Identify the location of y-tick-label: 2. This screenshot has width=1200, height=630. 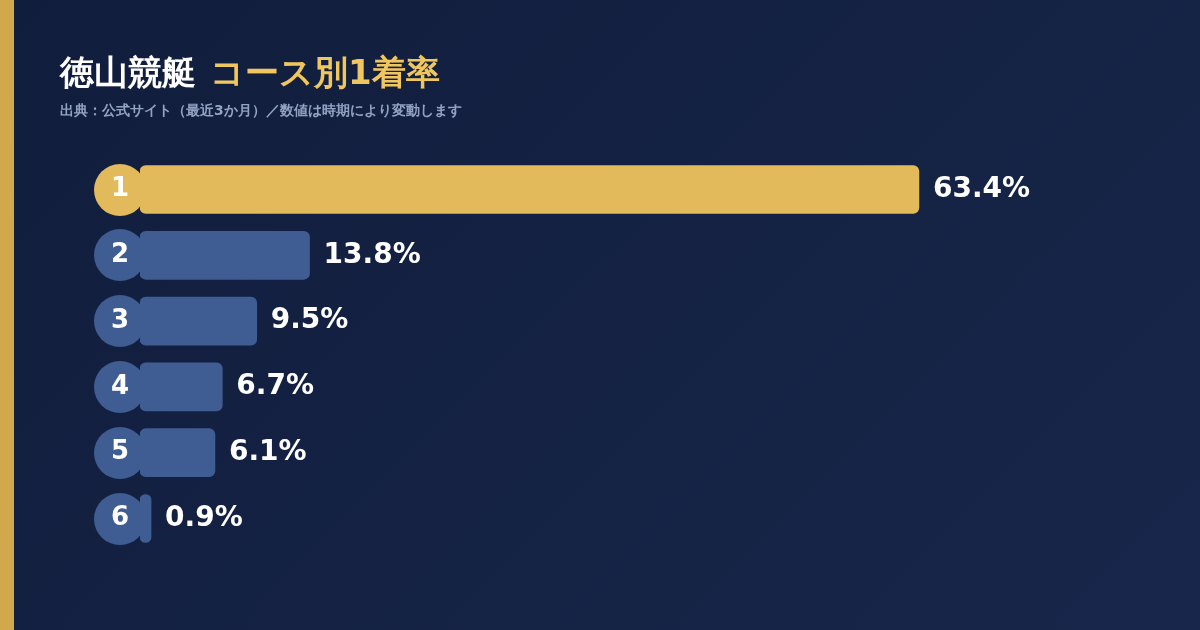
(119, 253).